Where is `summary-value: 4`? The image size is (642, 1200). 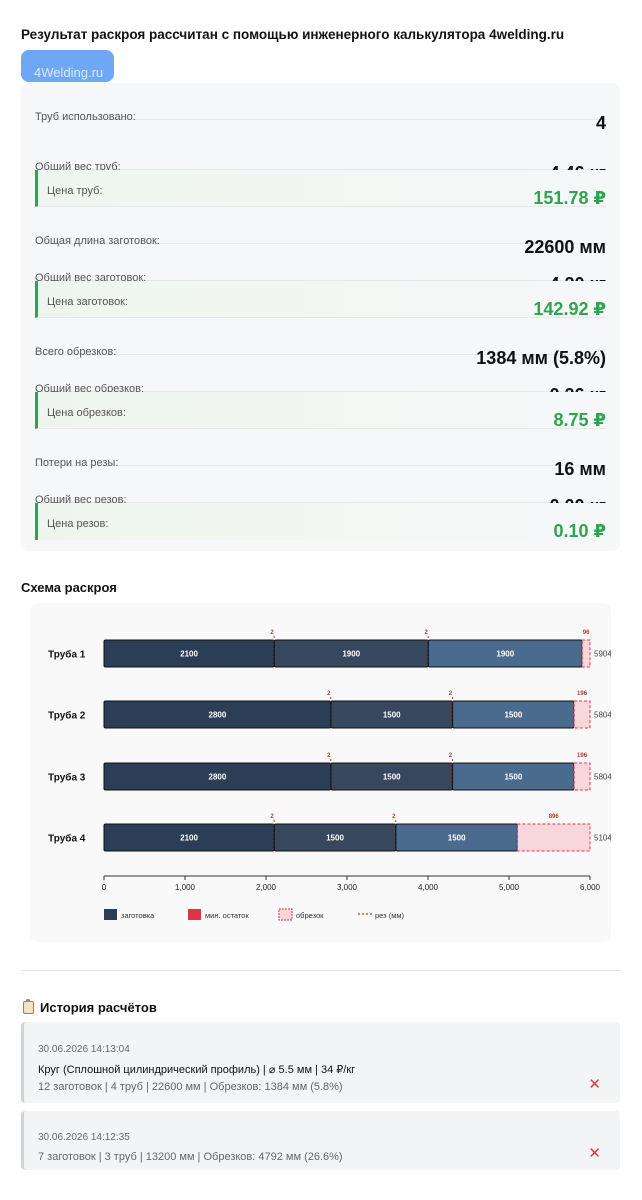 summary-value: 4 is located at coordinates (600, 123).